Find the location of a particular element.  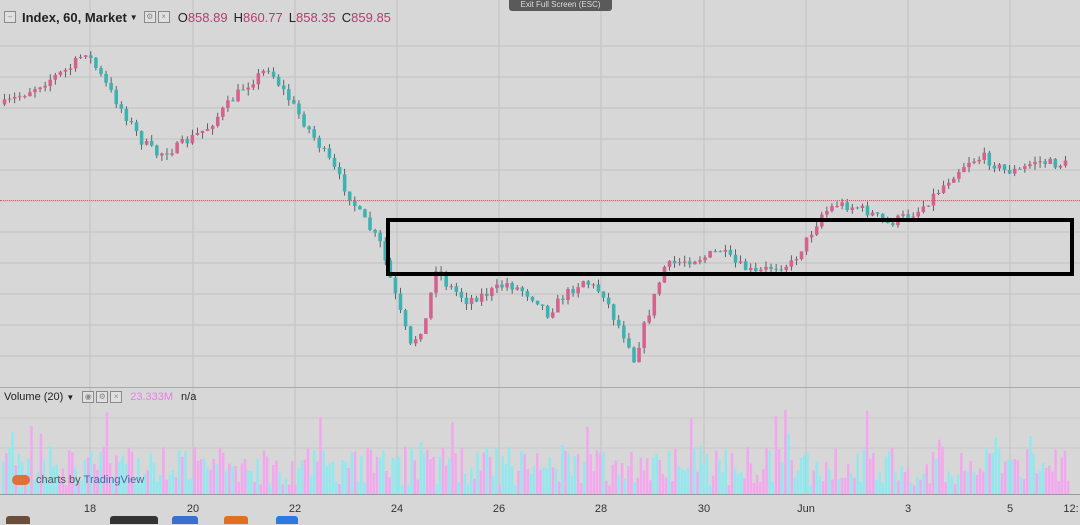

time-tick-label: 22 is located at coordinates (295, 509).